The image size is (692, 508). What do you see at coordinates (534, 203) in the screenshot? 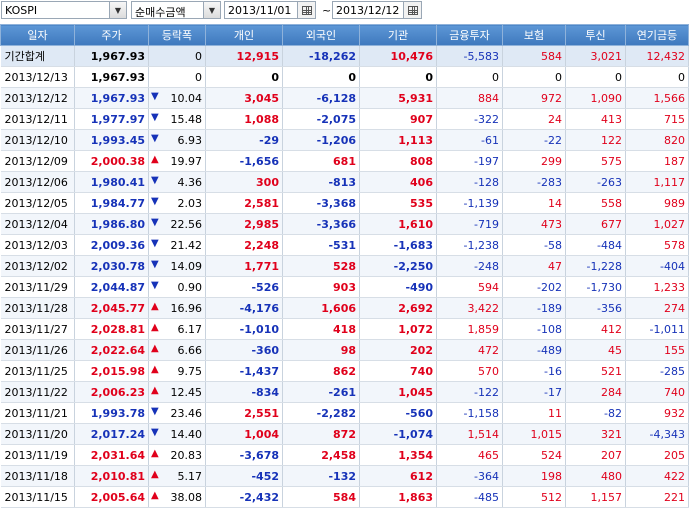
I see `cell-ins: 14` at bounding box center [534, 203].